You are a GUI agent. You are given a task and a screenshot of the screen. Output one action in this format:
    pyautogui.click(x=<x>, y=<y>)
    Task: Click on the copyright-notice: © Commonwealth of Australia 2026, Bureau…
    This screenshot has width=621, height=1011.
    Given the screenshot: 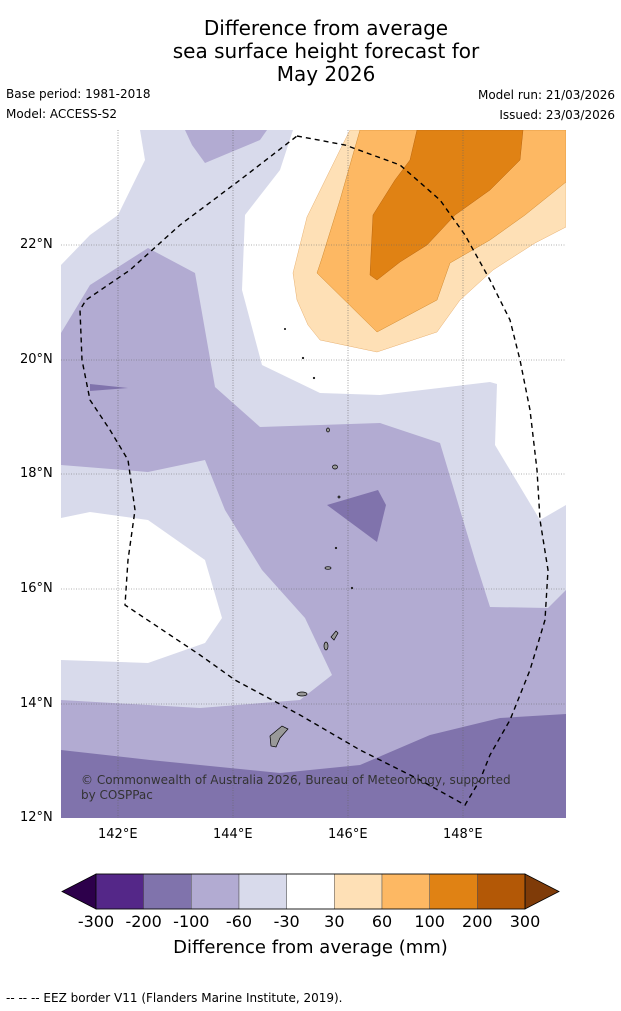 What is the action you would take?
    pyautogui.click(x=296, y=787)
    